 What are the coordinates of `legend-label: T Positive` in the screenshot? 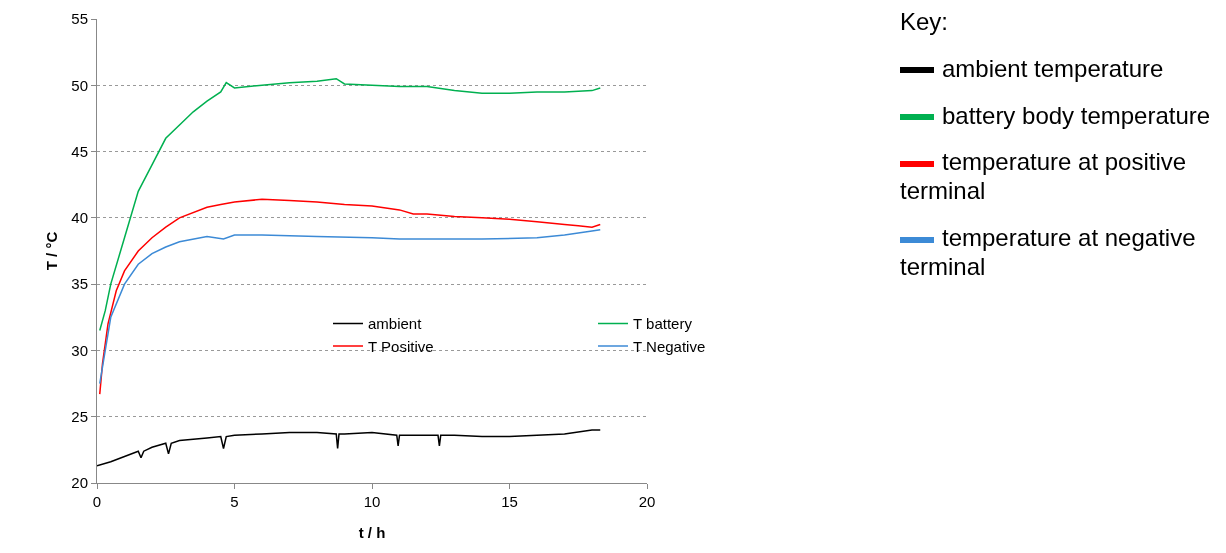 It's located at (401, 346).